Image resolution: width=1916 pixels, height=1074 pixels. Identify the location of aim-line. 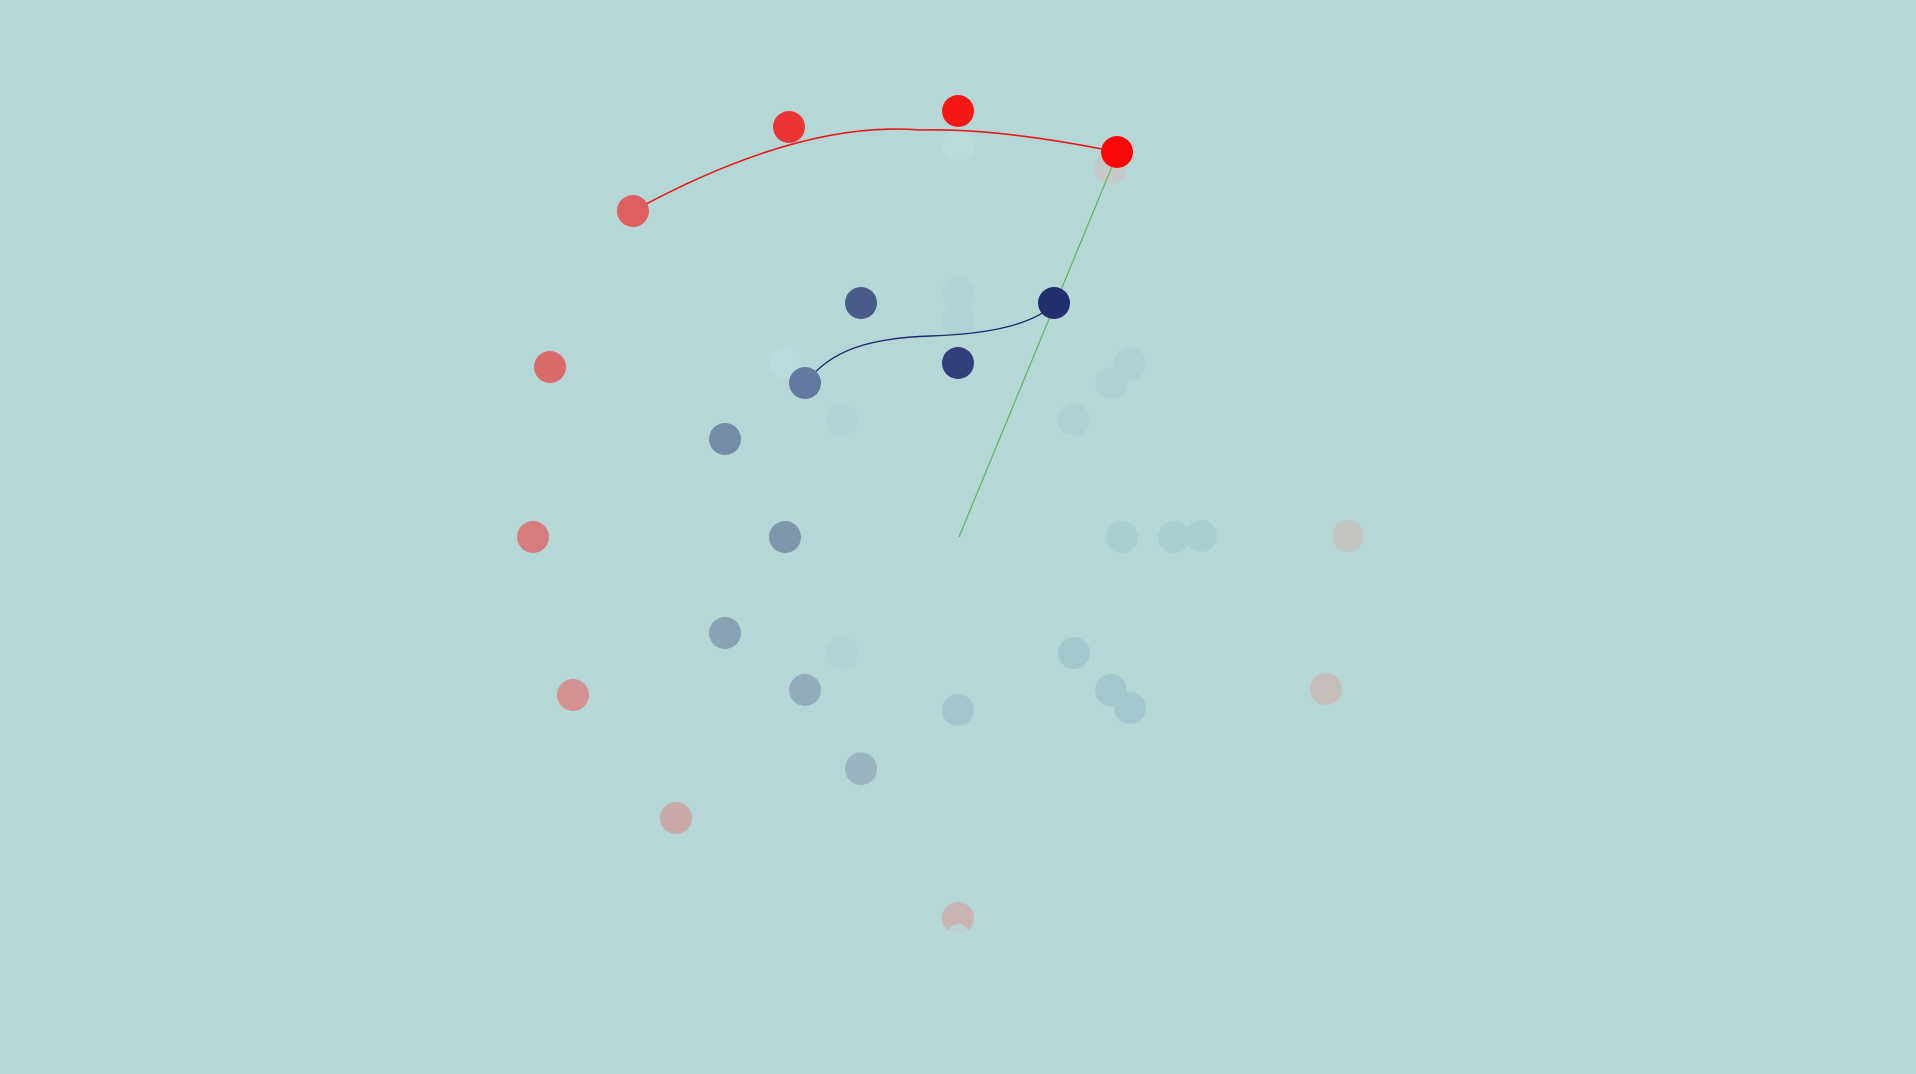
(1038, 344).